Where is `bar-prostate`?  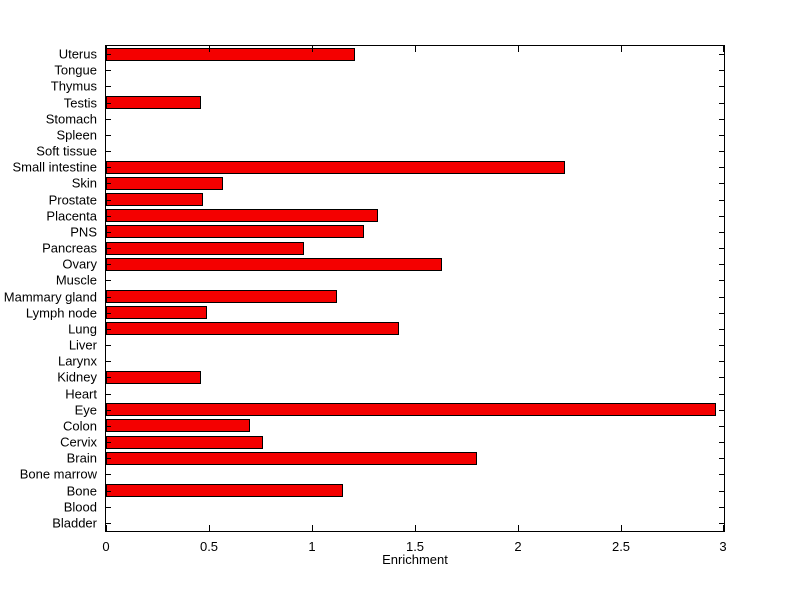
bar-prostate is located at coordinates (154, 199).